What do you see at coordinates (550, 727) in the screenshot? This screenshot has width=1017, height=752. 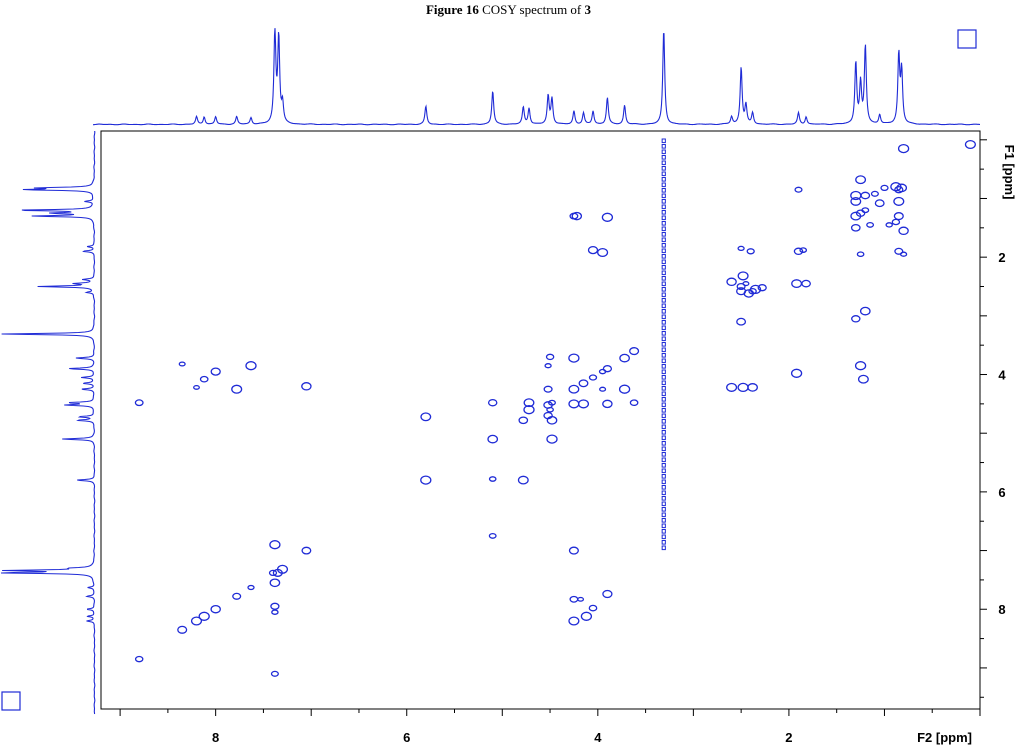 I see `f2-axis: 8 6 4 2` at bounding box center [550, 727].